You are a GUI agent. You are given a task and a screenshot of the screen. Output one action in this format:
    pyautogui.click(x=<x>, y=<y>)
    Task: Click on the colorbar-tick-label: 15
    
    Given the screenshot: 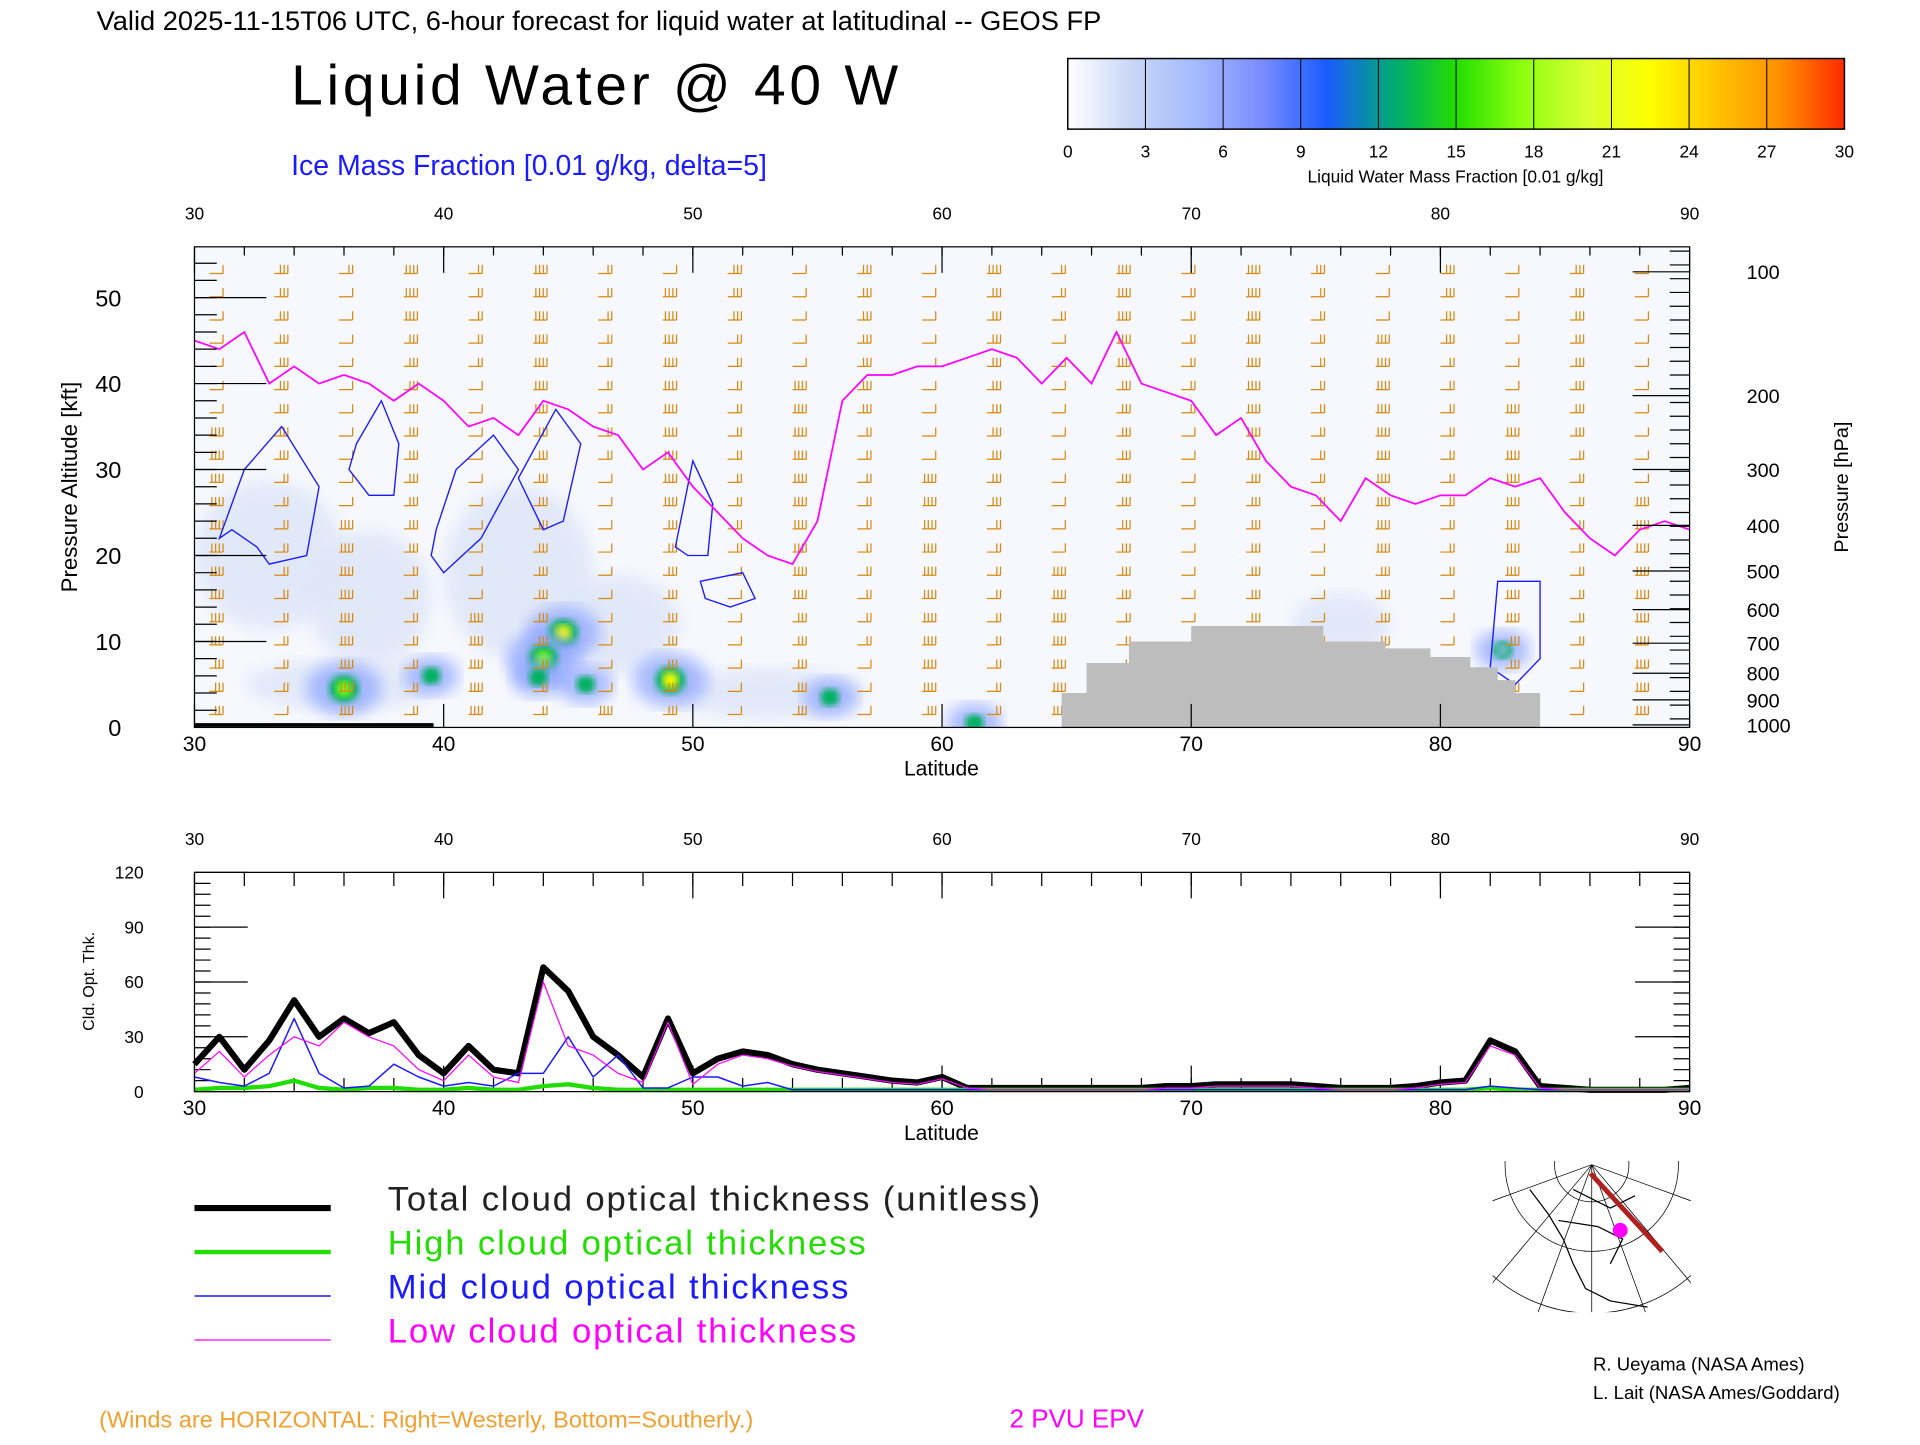 What is the action you would take?
    pyautogui.click(x=1455, y=152)
    